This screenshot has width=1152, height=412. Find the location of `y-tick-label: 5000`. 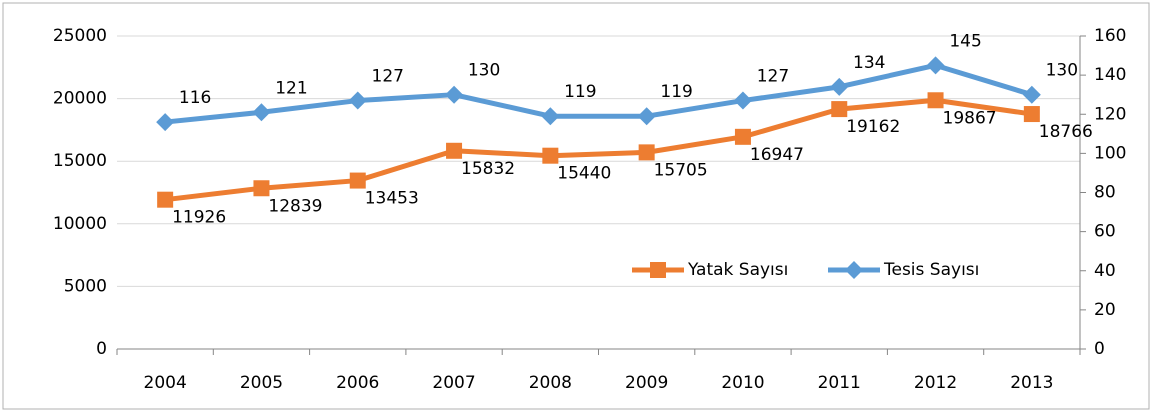

y-tick-label: 5000 is located at coordinates (85, 286).